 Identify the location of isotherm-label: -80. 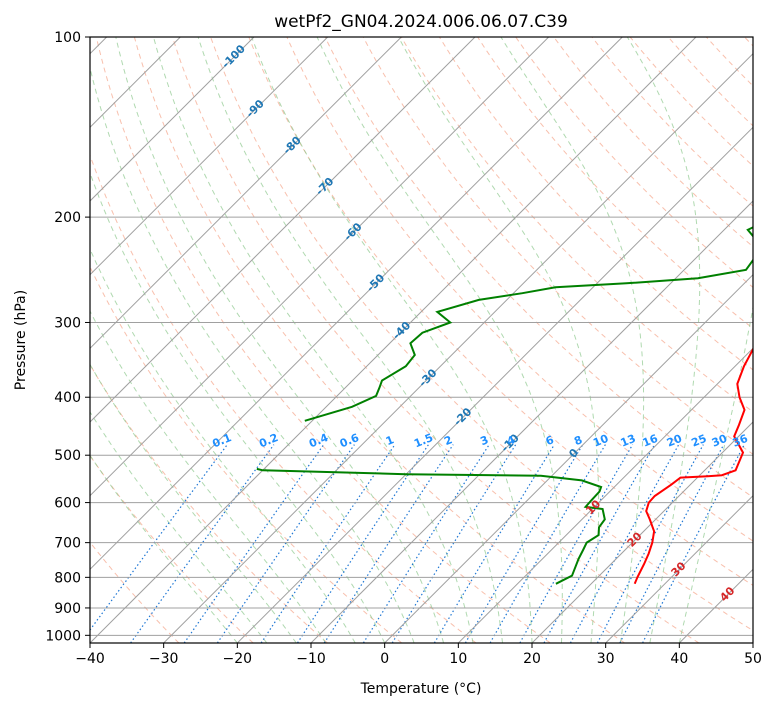
(292, 145).